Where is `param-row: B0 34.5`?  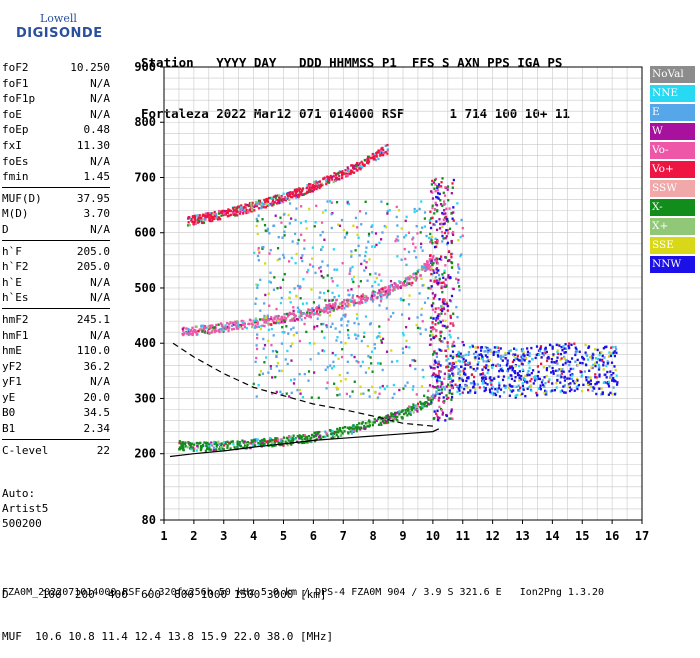 param-row: B0 34.5 is located at coordinates (56, 413).